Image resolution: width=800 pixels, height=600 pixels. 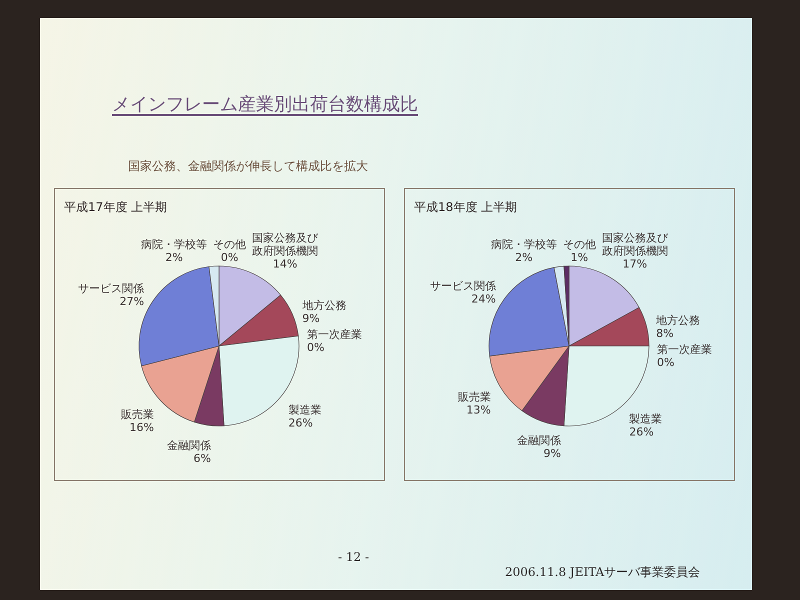 I want to click on text: 2006.11.8 JEITAサーバ事業委員会, so click(x=602, y=572).